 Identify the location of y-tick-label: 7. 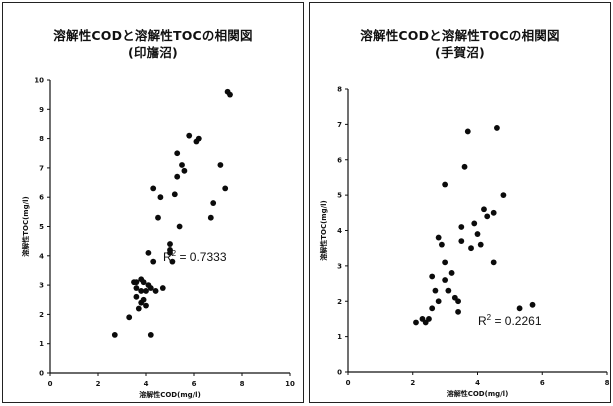
(41, 168).